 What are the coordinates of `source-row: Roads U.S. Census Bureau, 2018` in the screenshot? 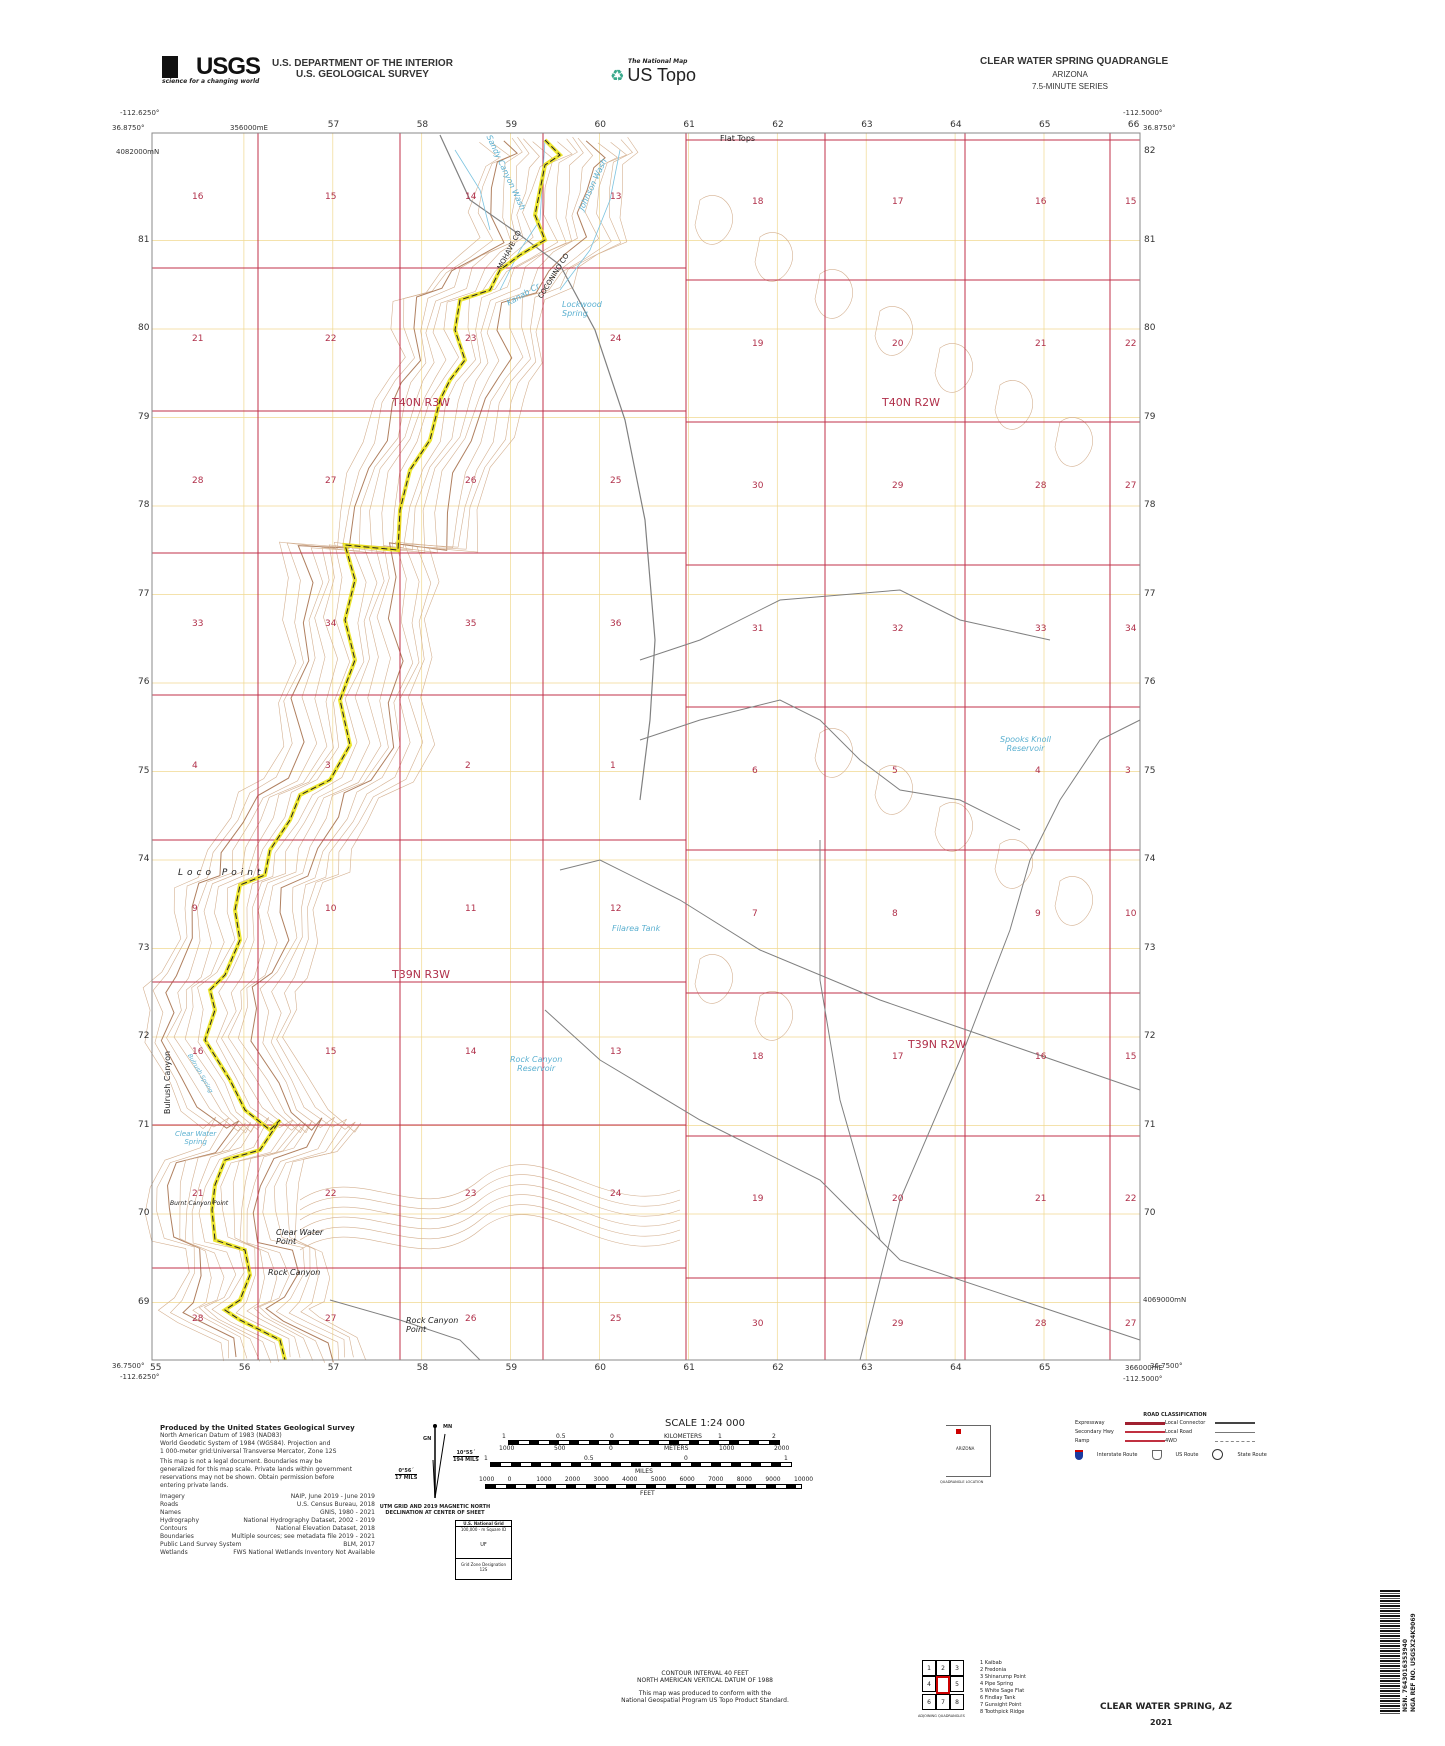 It's located at (267, 1504).